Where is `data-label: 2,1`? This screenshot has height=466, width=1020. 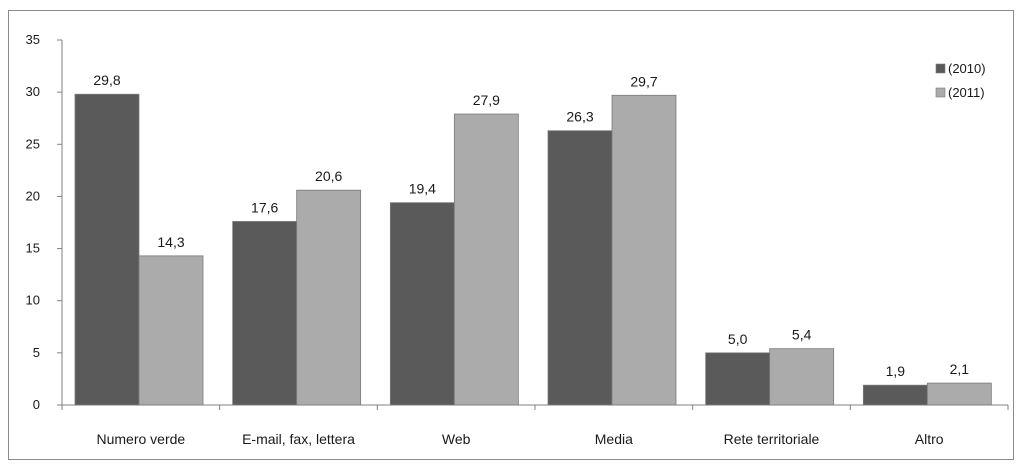 data-label: 2,1 is located at coordinates (960, 369).